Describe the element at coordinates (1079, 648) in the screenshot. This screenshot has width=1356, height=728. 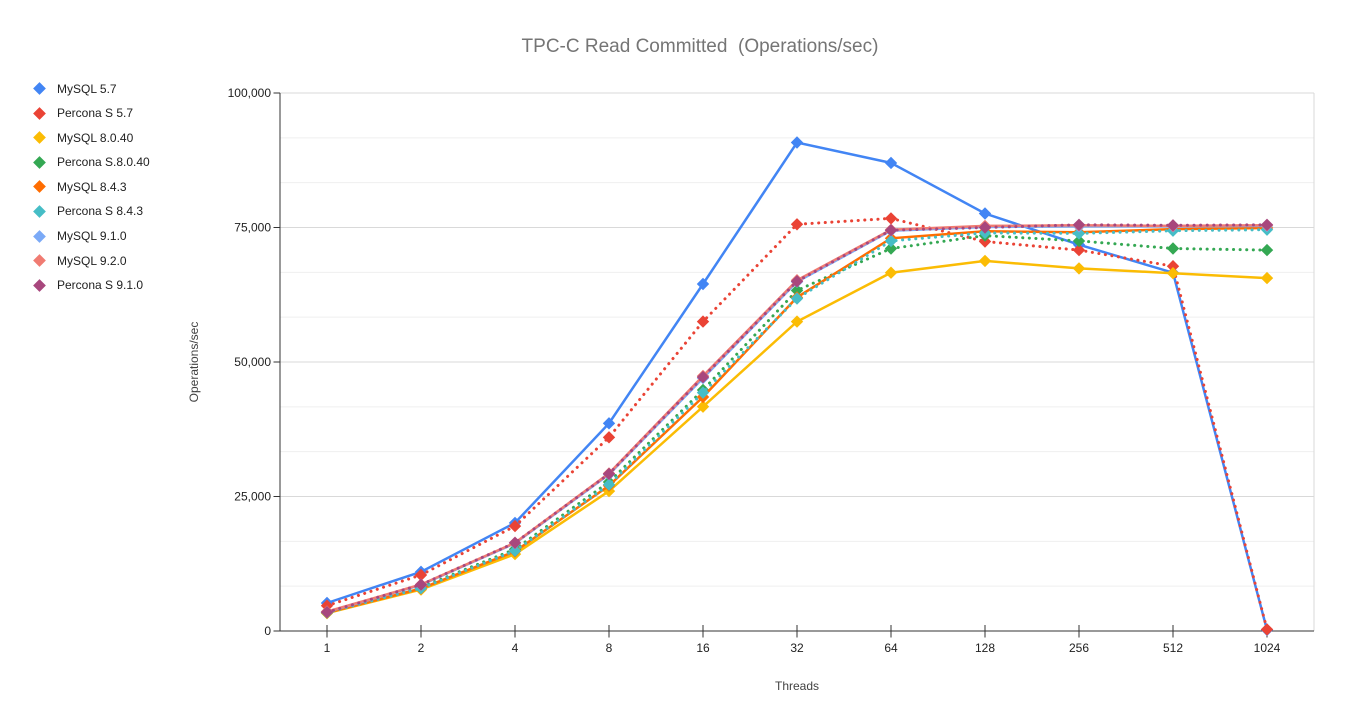
I see `x-tick-label: 256` at that location.